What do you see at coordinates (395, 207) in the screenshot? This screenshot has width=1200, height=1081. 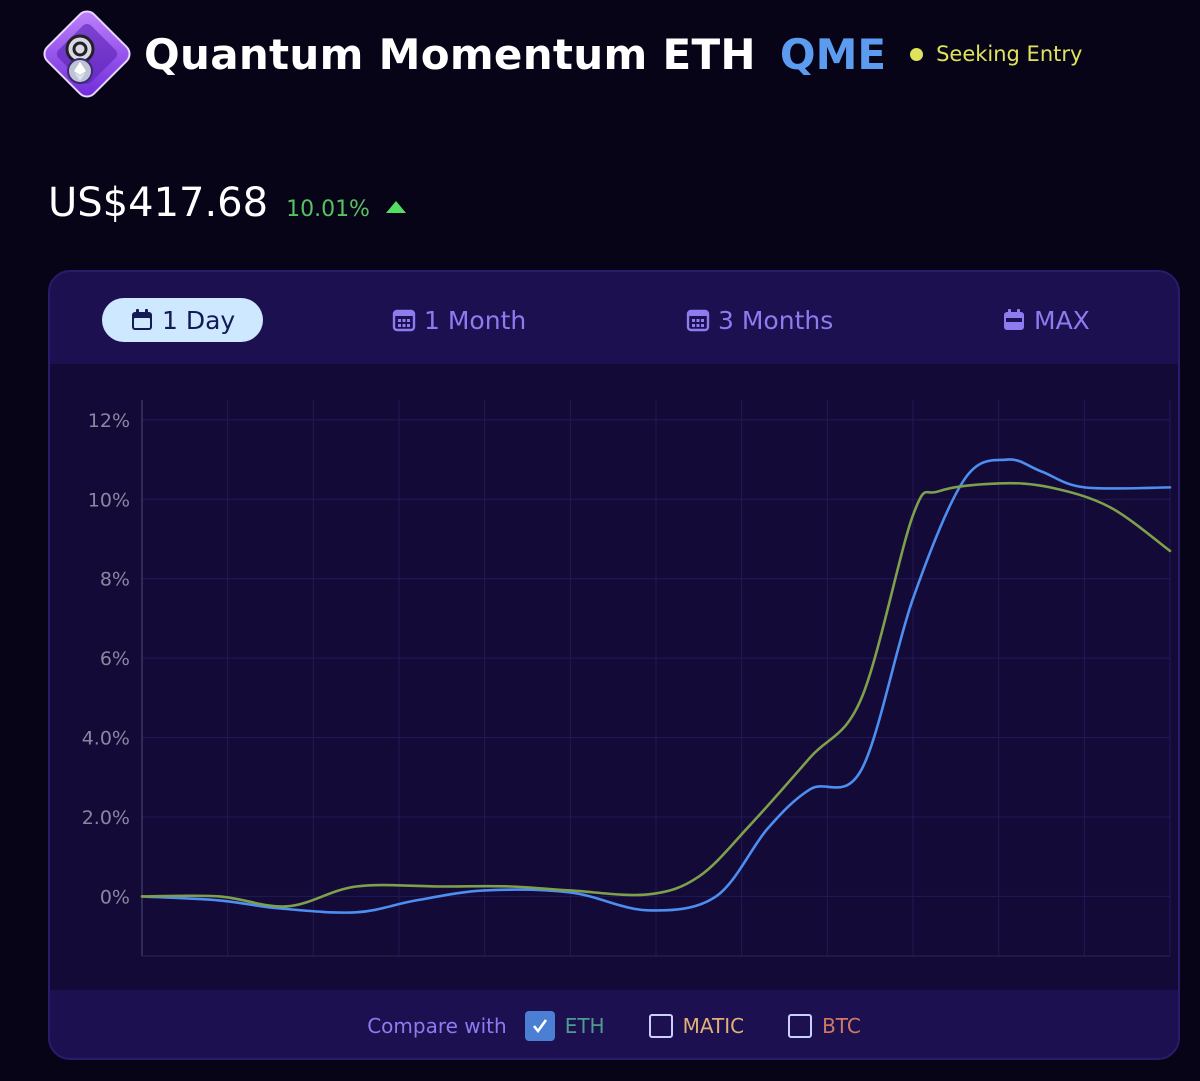 I see `arrow-up-icon` at bounding box center [395, 207].